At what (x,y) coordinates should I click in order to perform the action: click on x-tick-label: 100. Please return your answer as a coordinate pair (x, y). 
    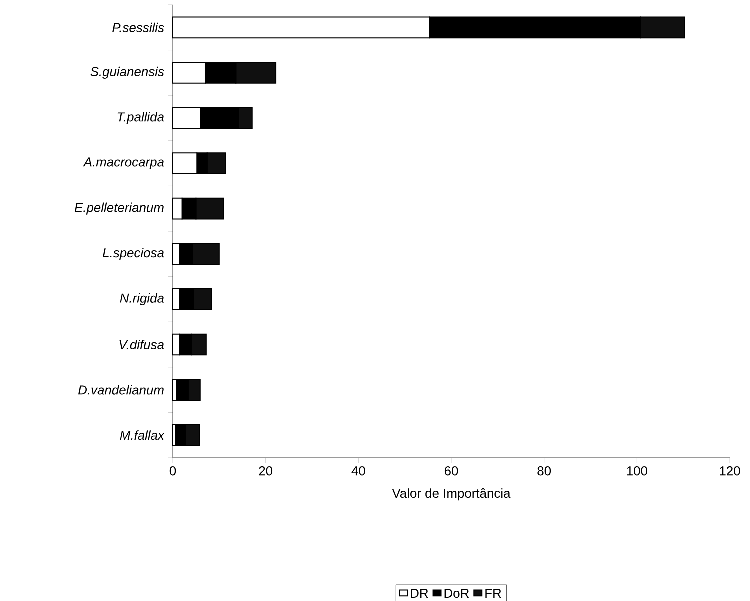
    Looking at the image, I should click on (637, 471).